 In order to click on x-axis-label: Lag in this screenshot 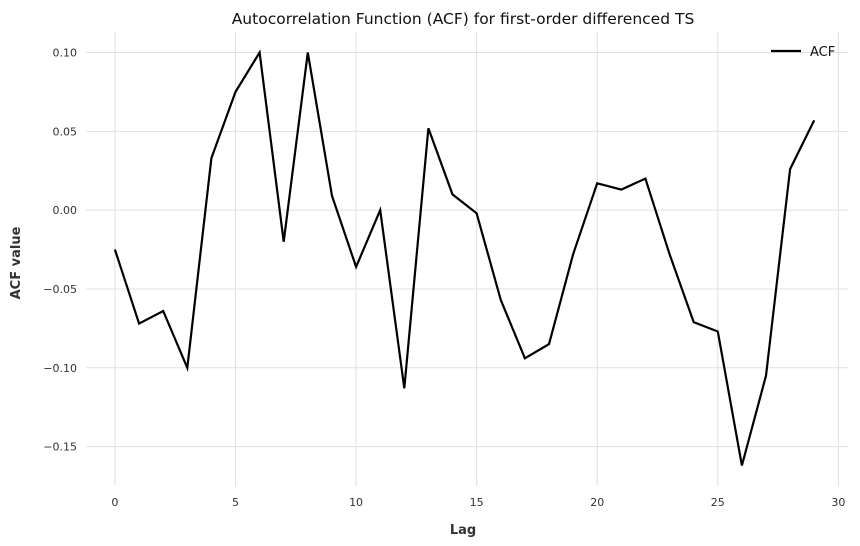, I will do `click(463, 530)`.